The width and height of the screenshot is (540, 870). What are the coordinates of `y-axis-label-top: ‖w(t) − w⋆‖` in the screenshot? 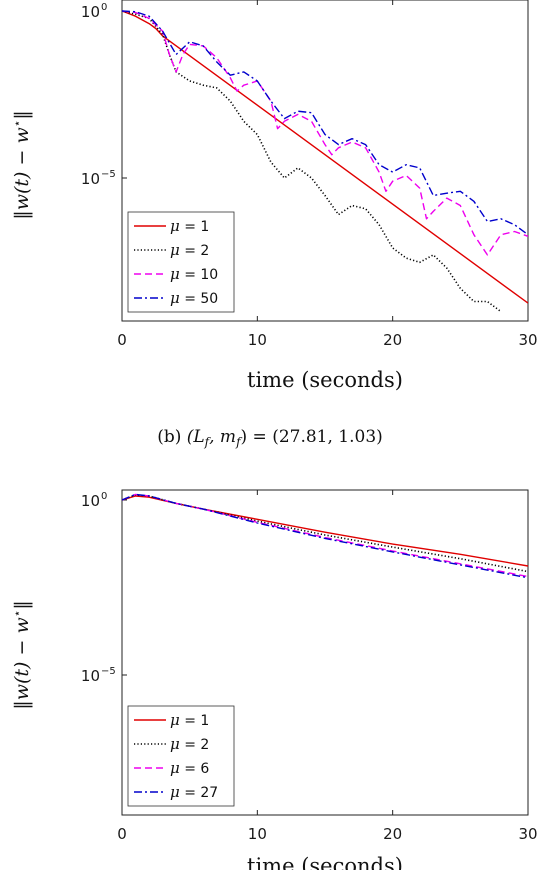 It's located at (21, 165).